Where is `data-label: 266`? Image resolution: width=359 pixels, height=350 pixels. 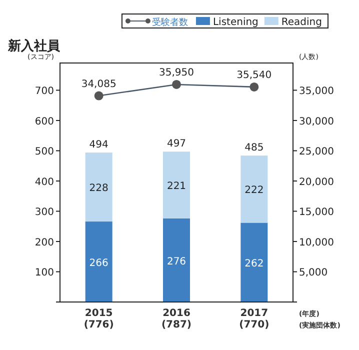
data-label: 266 is located at coordinates (98, 263).